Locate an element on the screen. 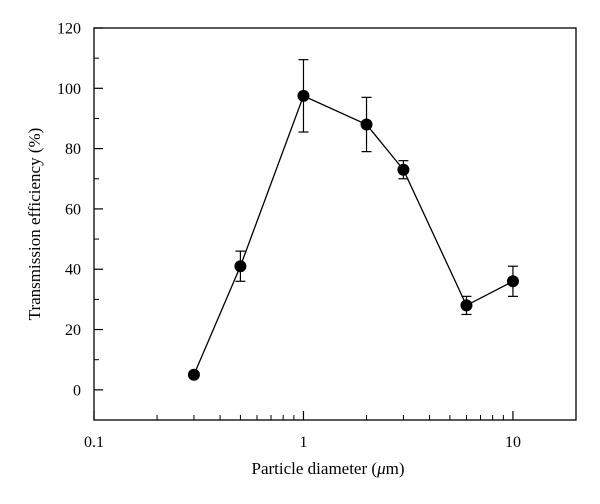 The image size is (600, 504). x-tick-label: 0.1 is located at coordinates (94, 442).